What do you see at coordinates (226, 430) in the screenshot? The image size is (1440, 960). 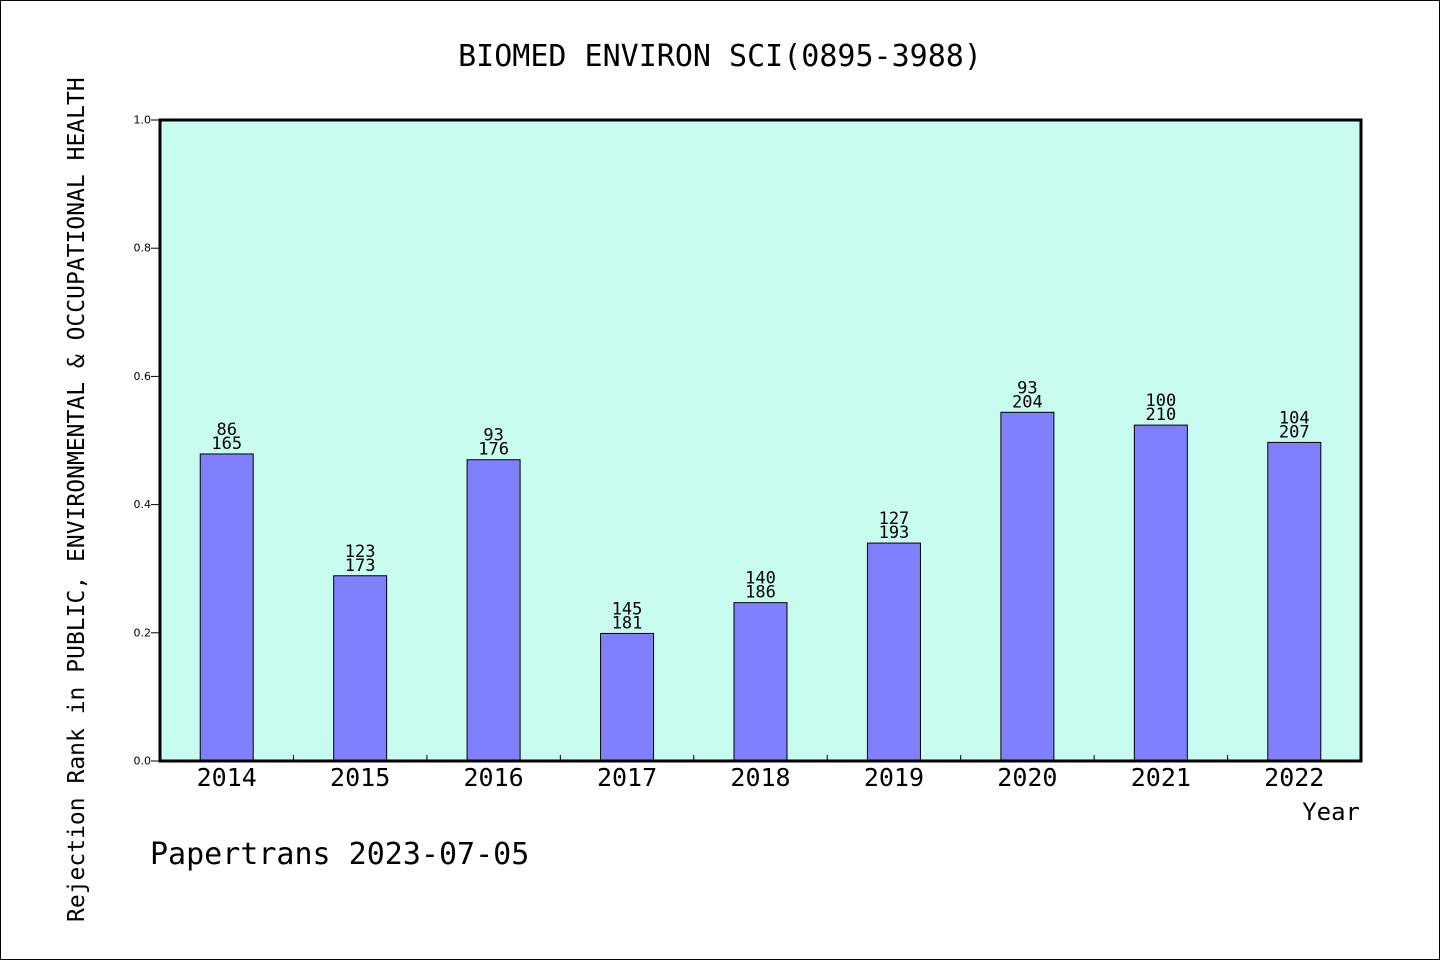 I see `bar-label-top: 86` at bounding box center [226, 430].